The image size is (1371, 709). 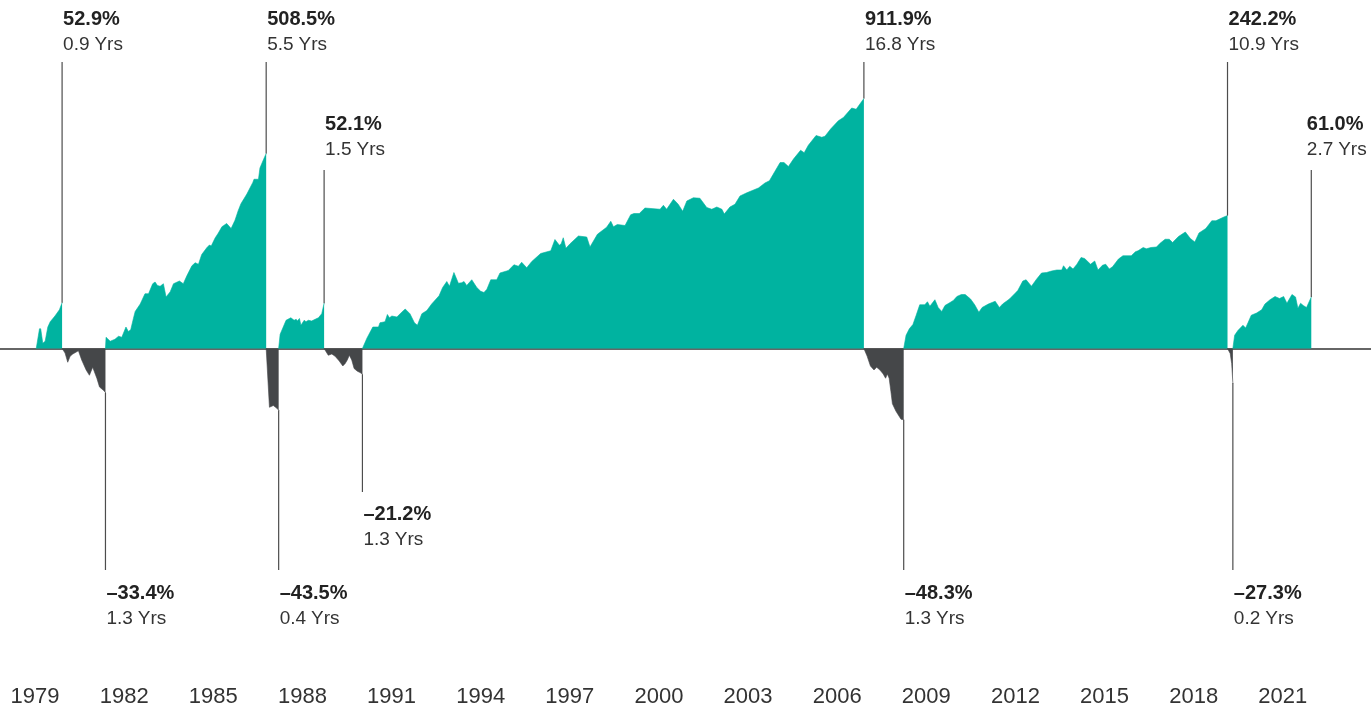 What do you see at coordinates (837, 695) in the screenshot?
I see `x-tick-label: 2006` at bounding box center [837, 695].